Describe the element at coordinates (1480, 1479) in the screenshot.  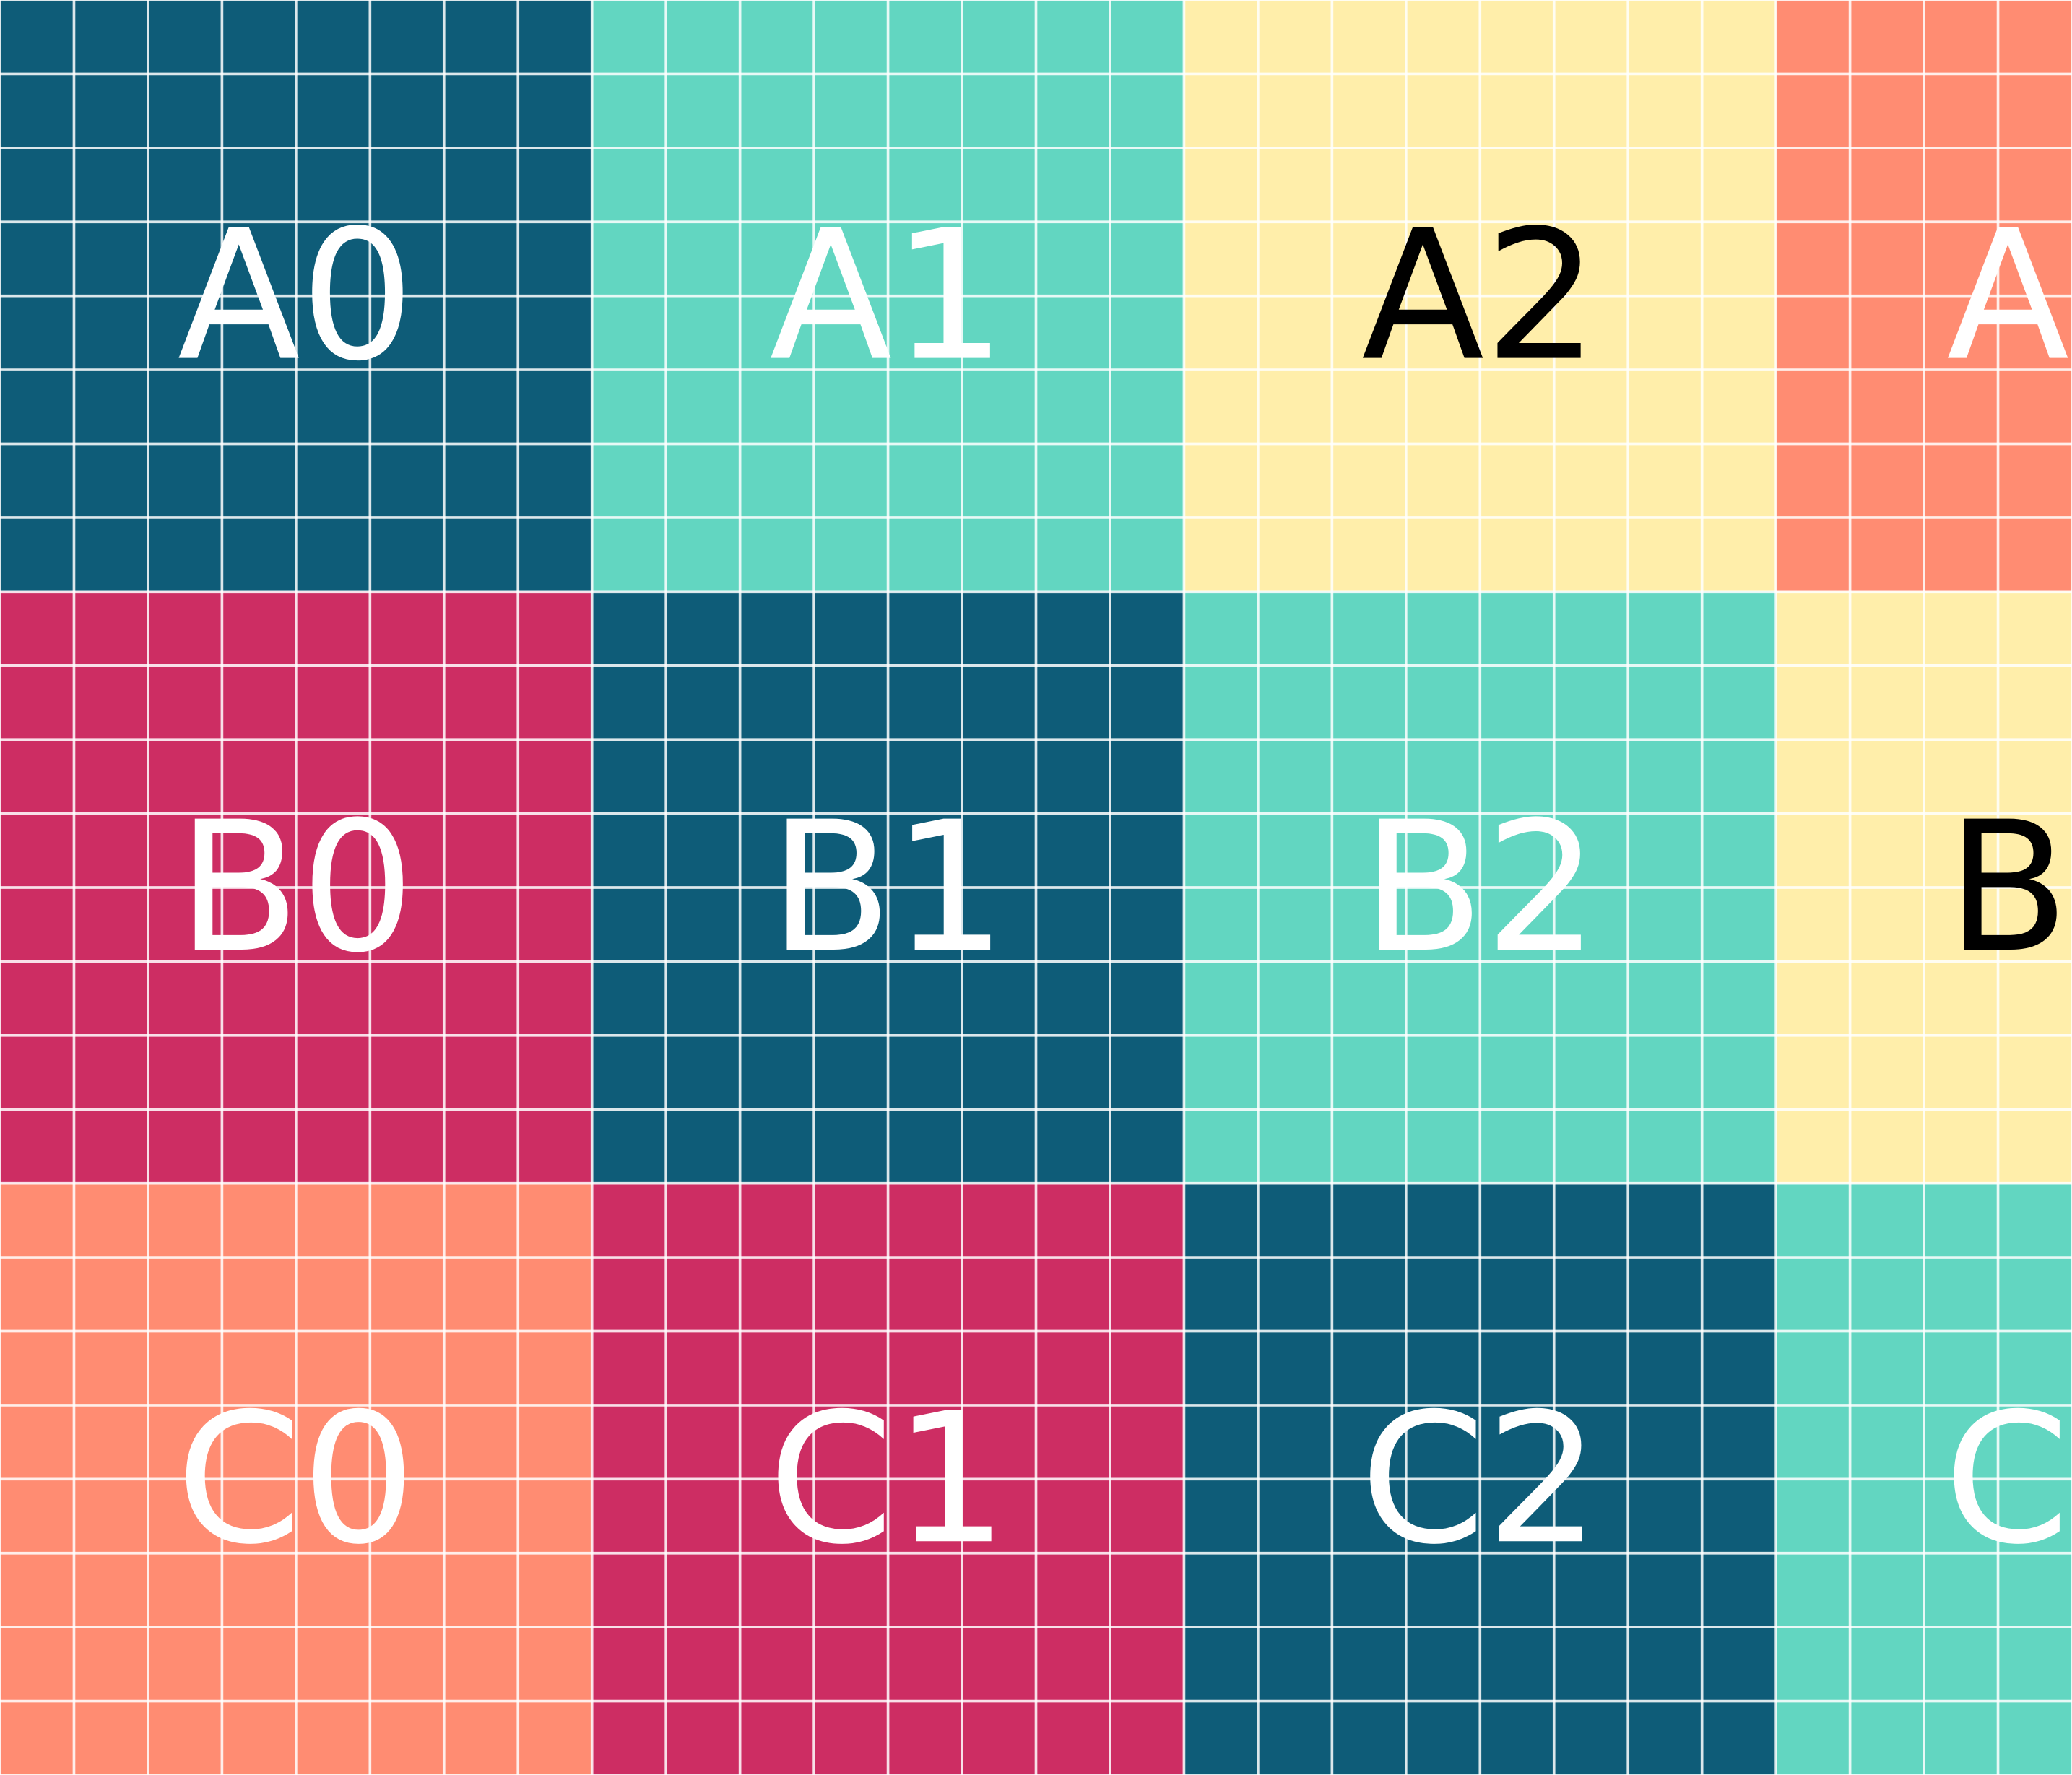
I see `tile-label: C2` at that location.